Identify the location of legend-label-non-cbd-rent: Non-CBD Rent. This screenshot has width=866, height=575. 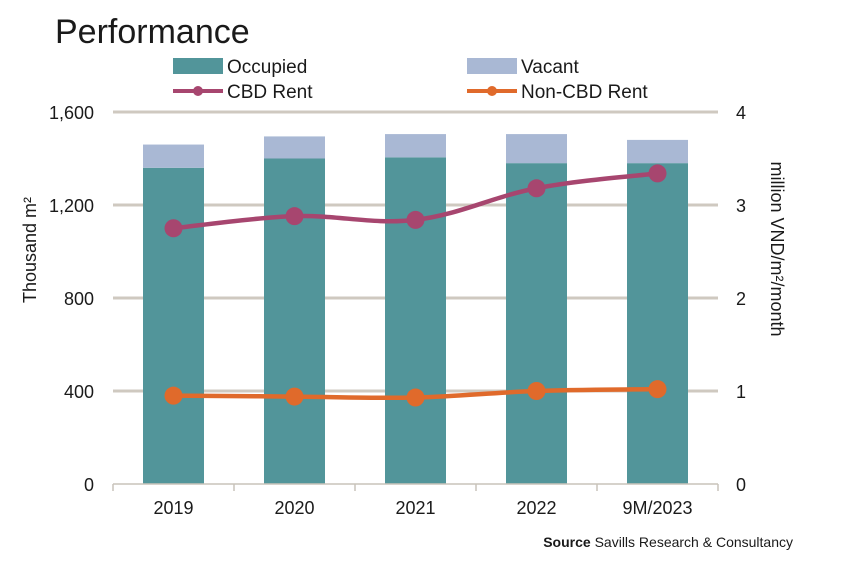
(584, 92).